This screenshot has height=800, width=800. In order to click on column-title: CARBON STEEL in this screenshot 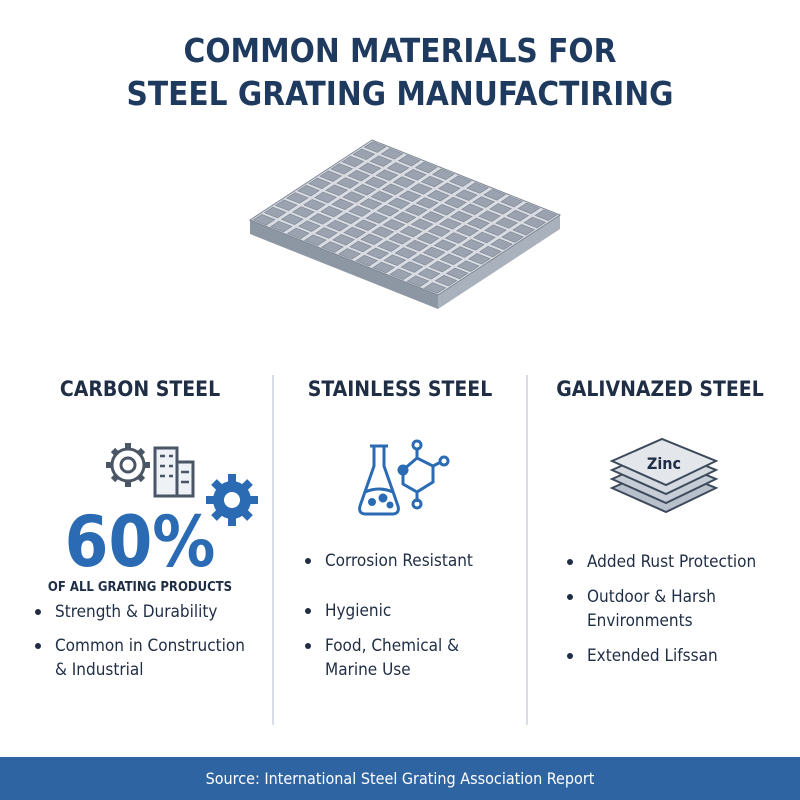, I will do `click(140, 389)`.